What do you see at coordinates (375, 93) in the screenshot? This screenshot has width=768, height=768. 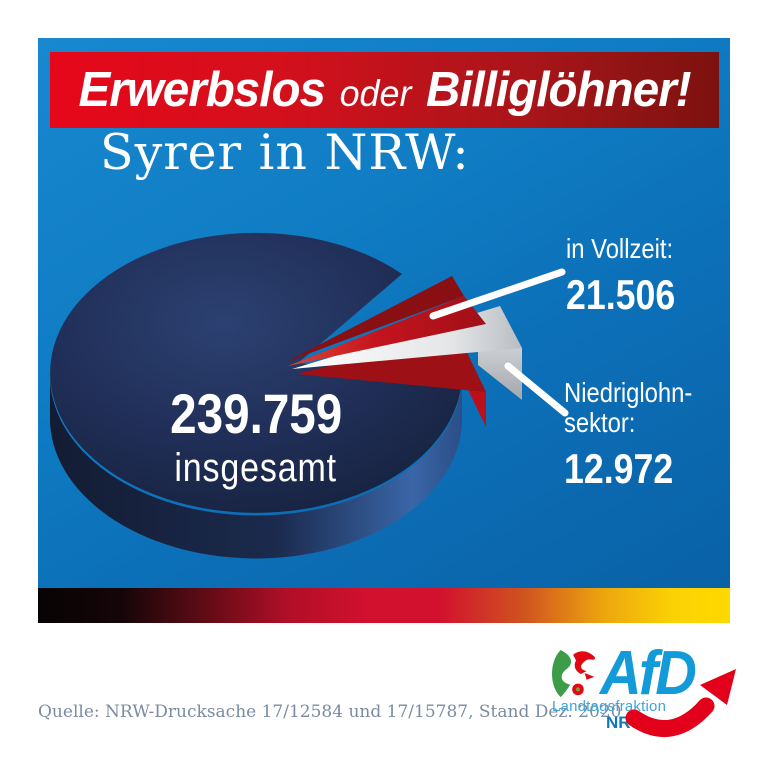 I see `headline-word-oder: oder` at bounding box center [375, 93].